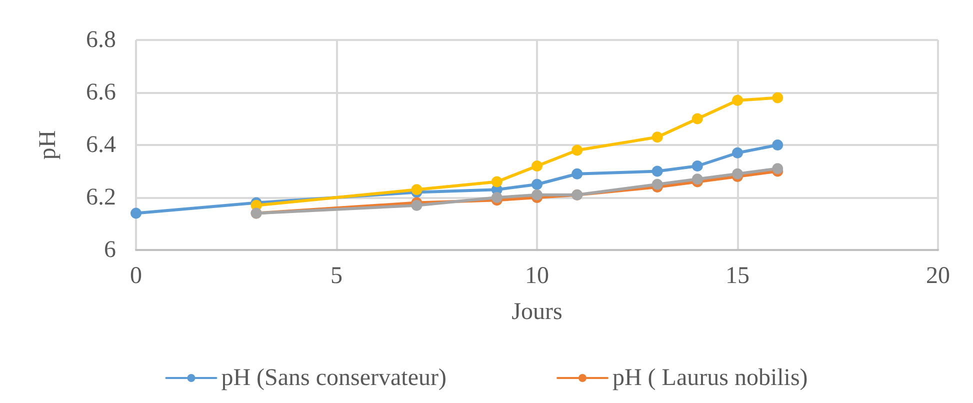 The height and width of the screenshot is (403, 973). What do you see at coordinates (101, 40) in the screenshot?
I see `y-tick-label: 6.8` at bounding box center [101, 40].